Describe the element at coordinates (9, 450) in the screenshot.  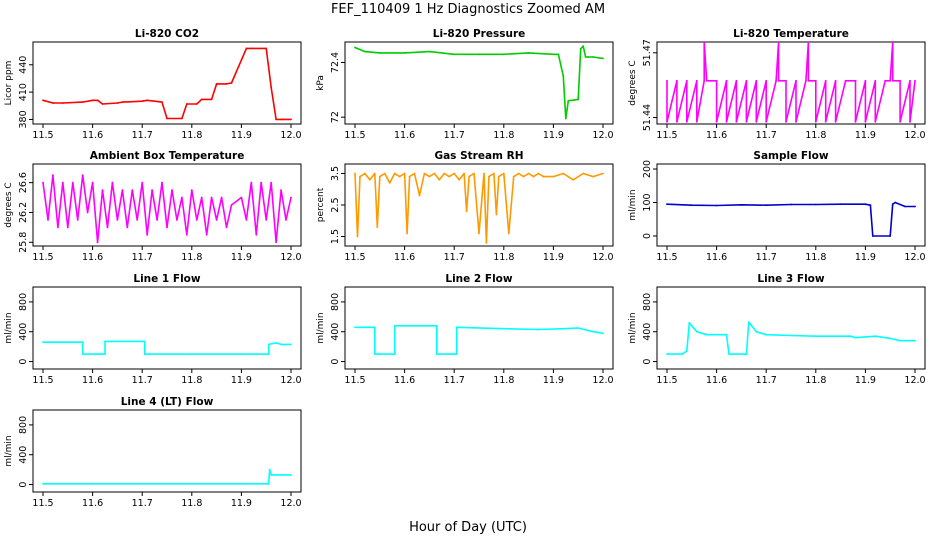
I see `y-axis-label: ml/min` at that location.